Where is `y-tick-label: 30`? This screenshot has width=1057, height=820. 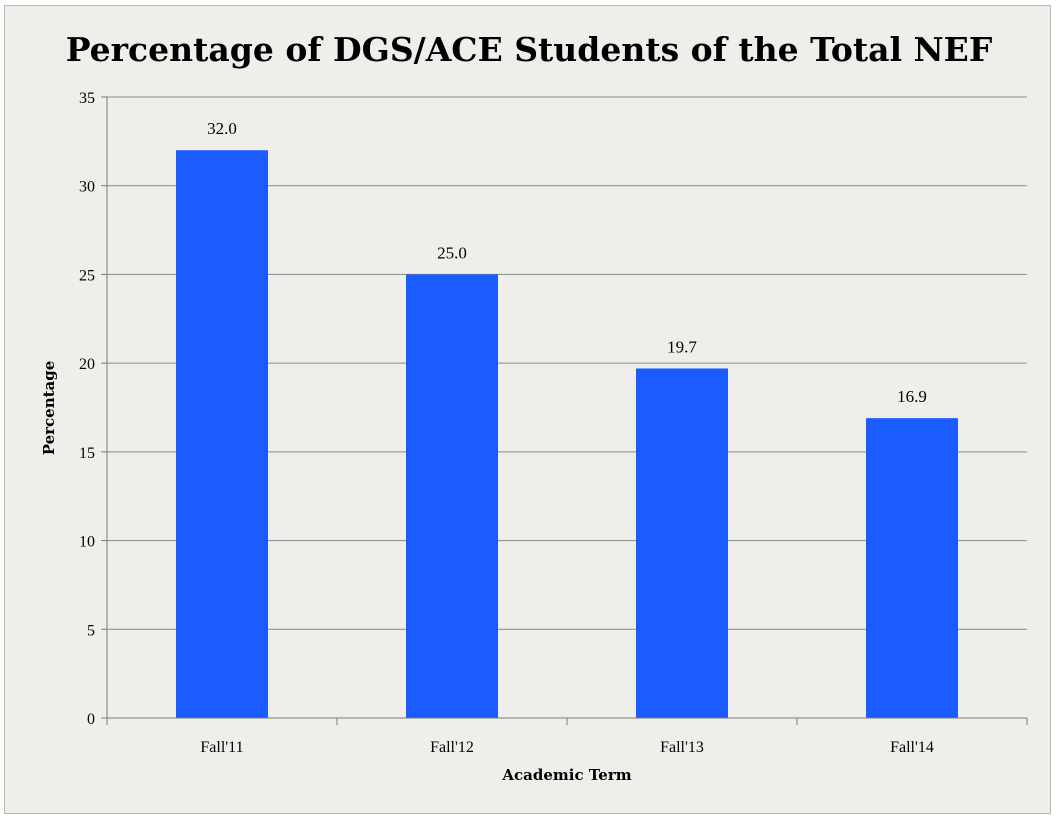
y-tick-label: 30 is located at coordinates (87, 187).